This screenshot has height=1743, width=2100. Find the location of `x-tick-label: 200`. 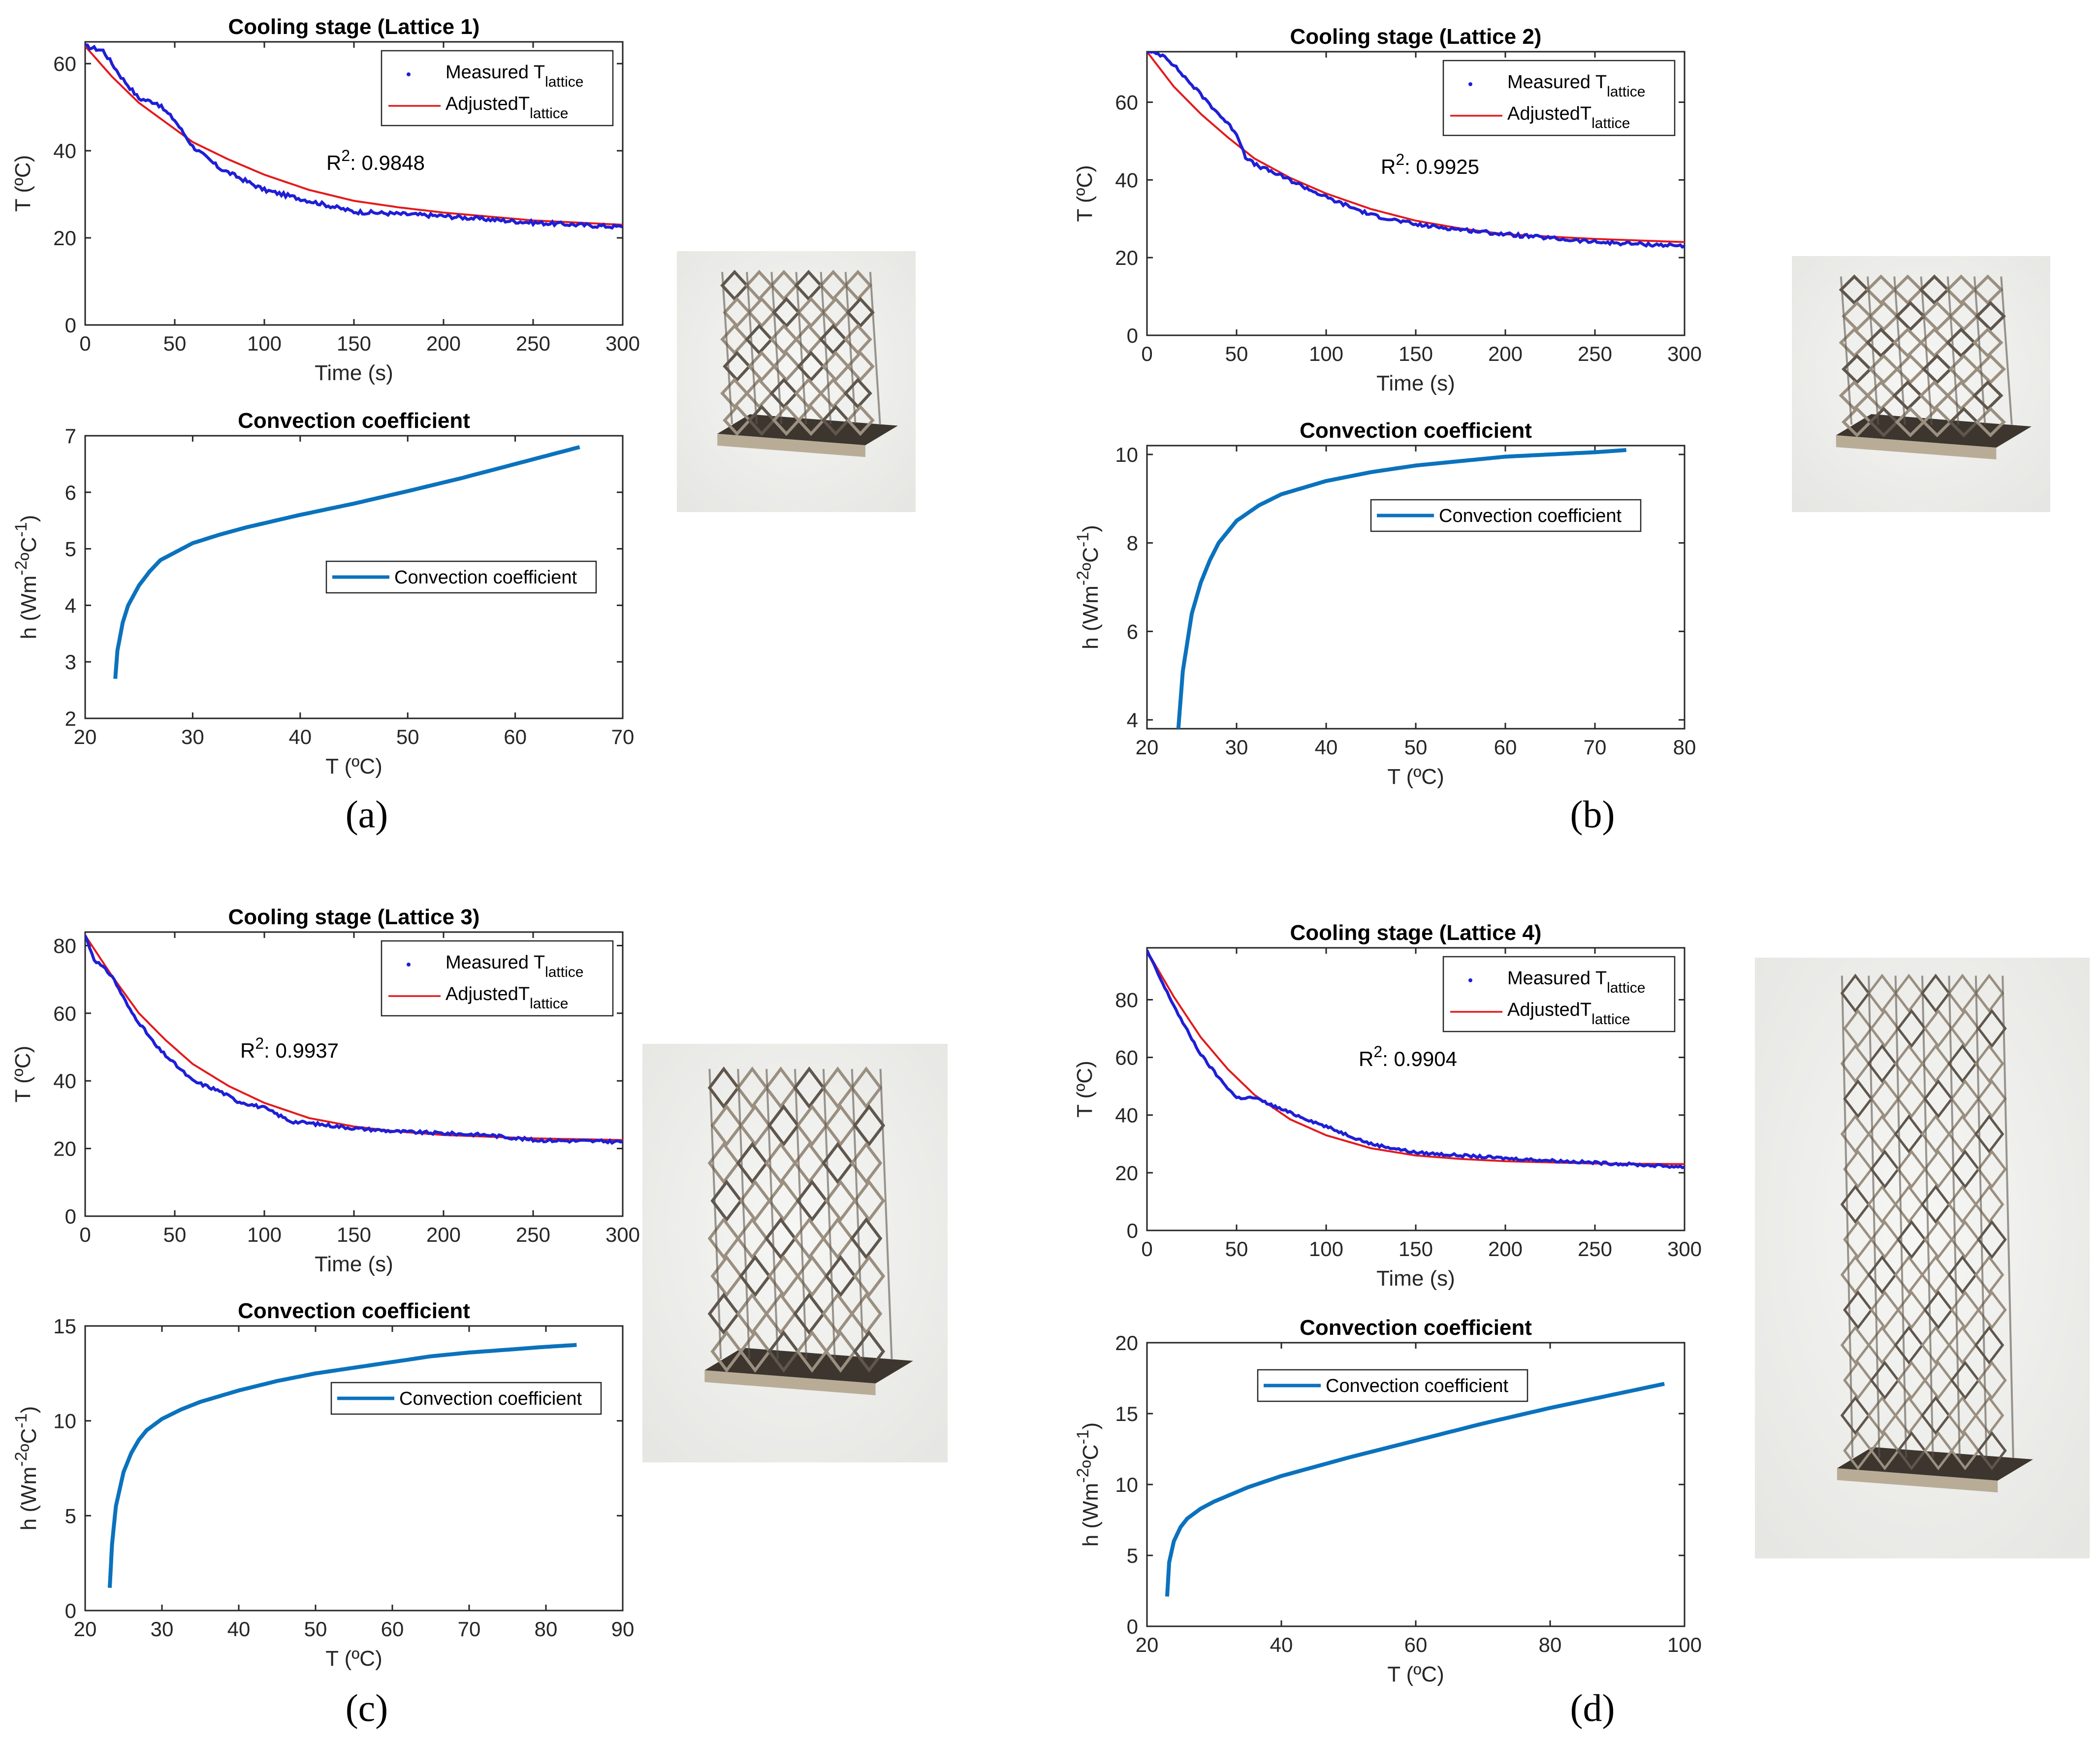

x-tick-label: 200 is located at coordinates (444, 1234).